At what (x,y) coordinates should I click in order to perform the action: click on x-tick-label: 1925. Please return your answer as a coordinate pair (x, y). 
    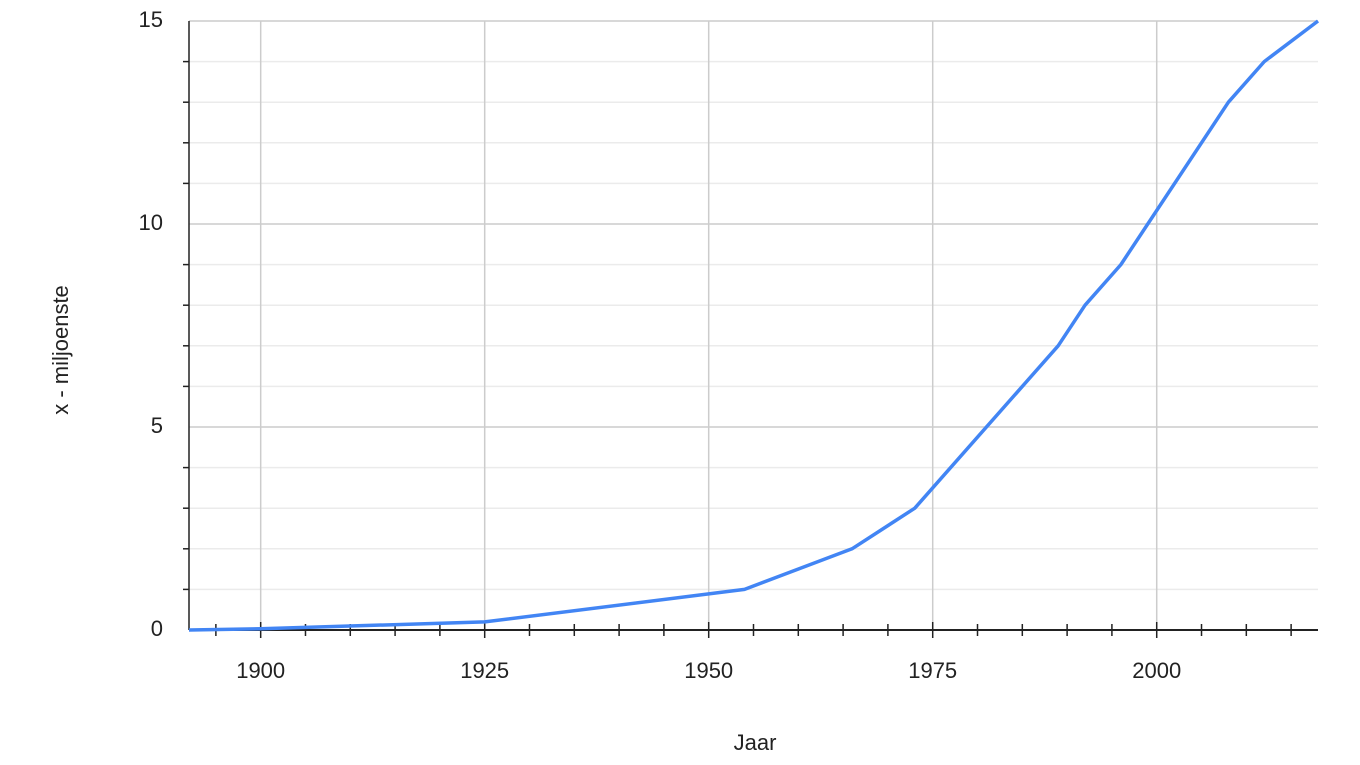
    Looking at the image, I should click on (484, 670).